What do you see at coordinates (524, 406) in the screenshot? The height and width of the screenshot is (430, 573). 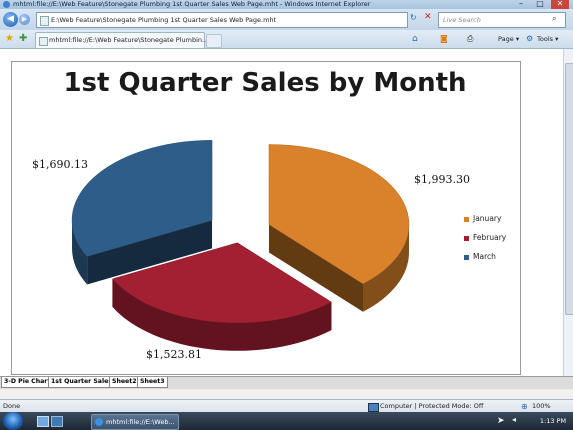 I see `zoom-icon: ⊕` at bounding box center [524, 406].